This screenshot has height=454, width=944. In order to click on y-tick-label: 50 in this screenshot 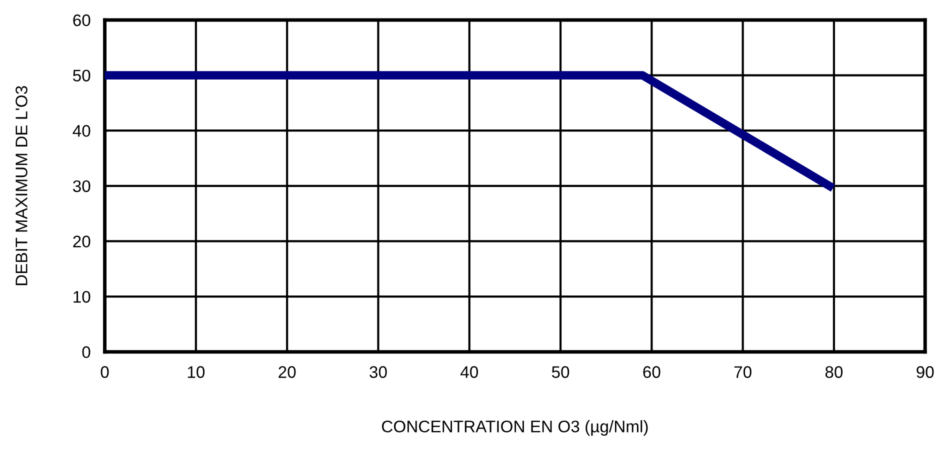, I will do `click(81, 76)`.